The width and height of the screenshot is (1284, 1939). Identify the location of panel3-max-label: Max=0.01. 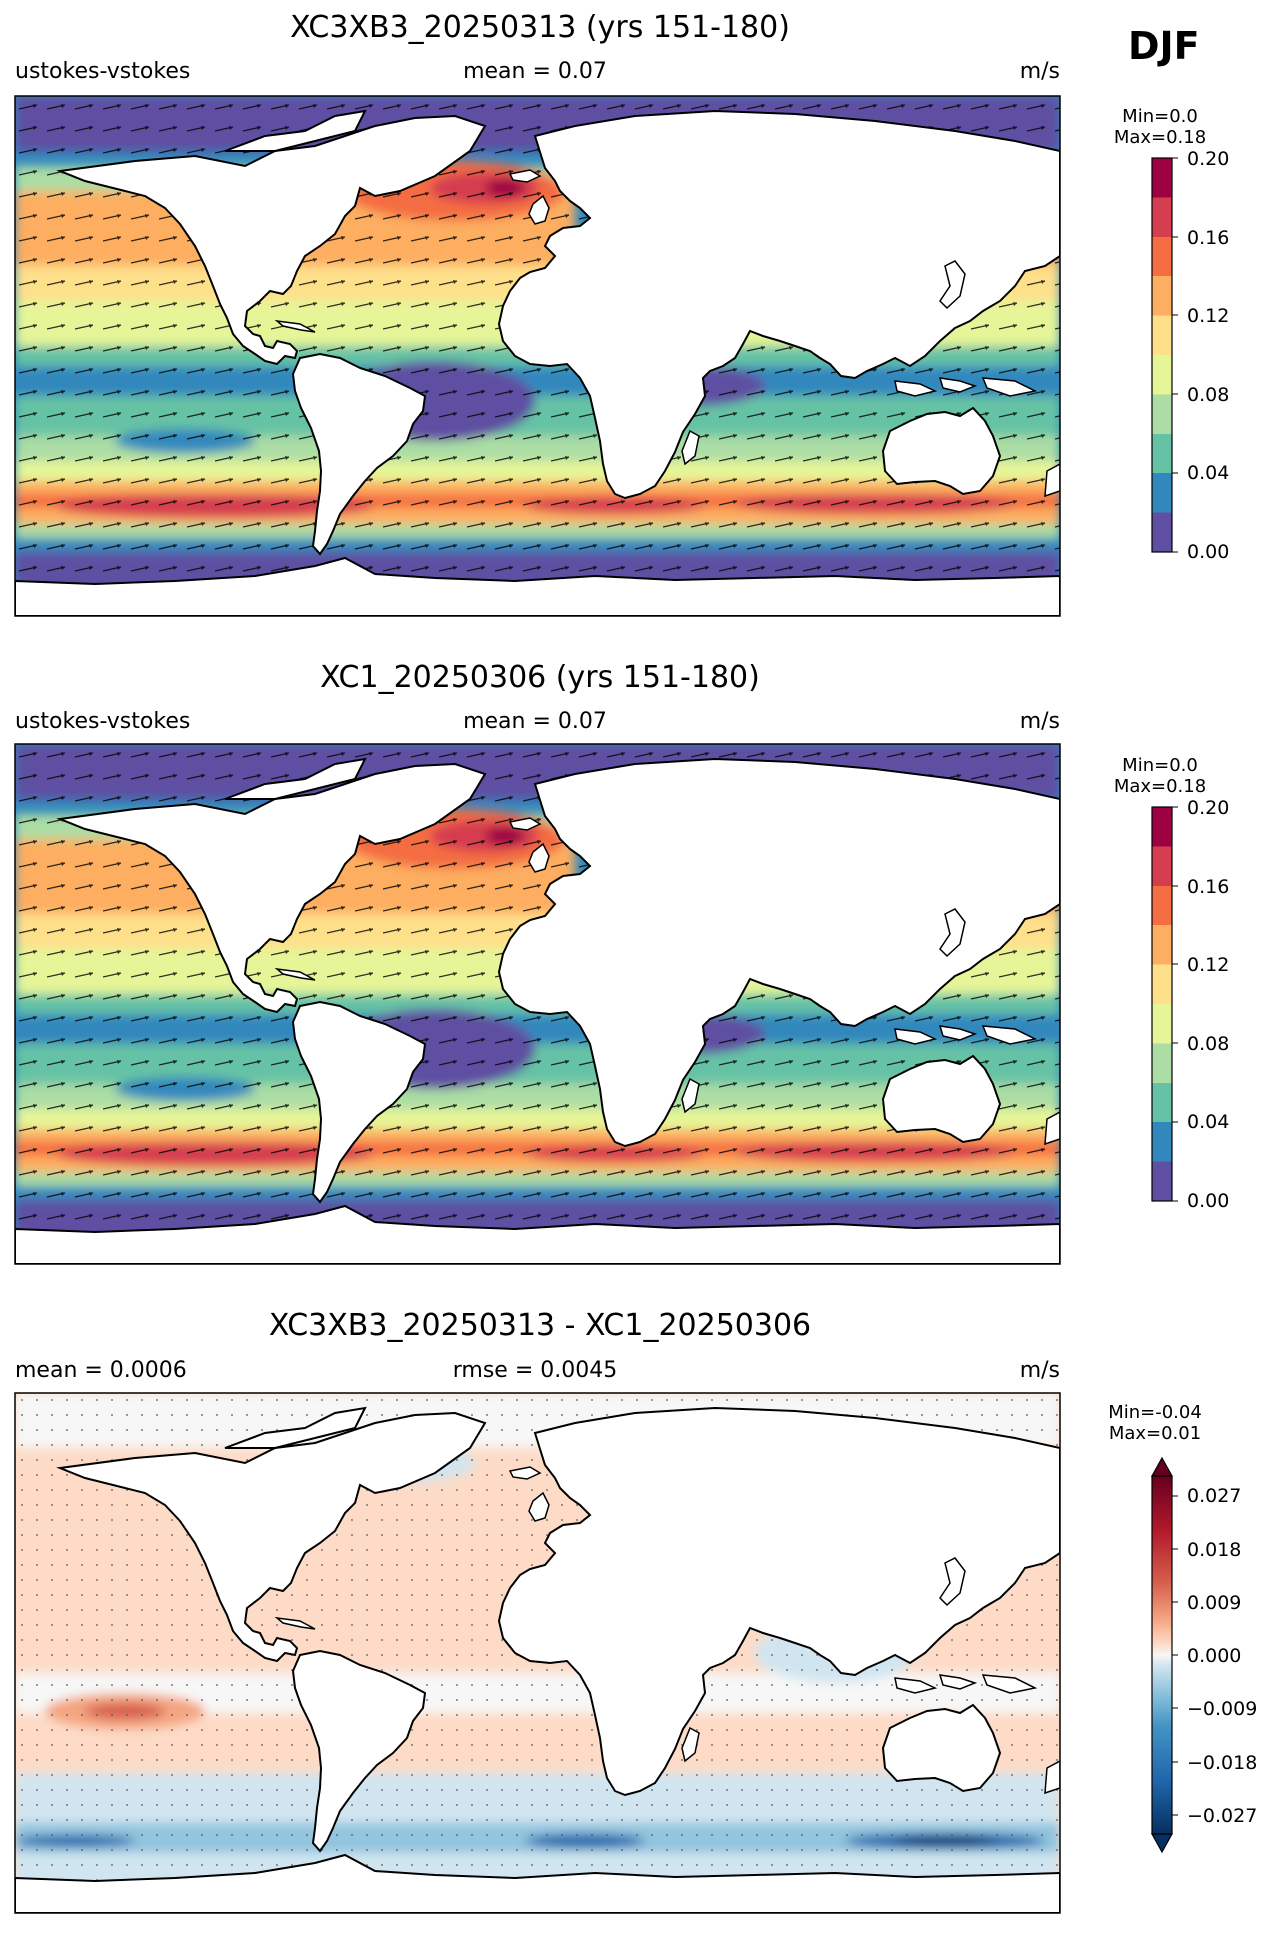
(1155, 1433).